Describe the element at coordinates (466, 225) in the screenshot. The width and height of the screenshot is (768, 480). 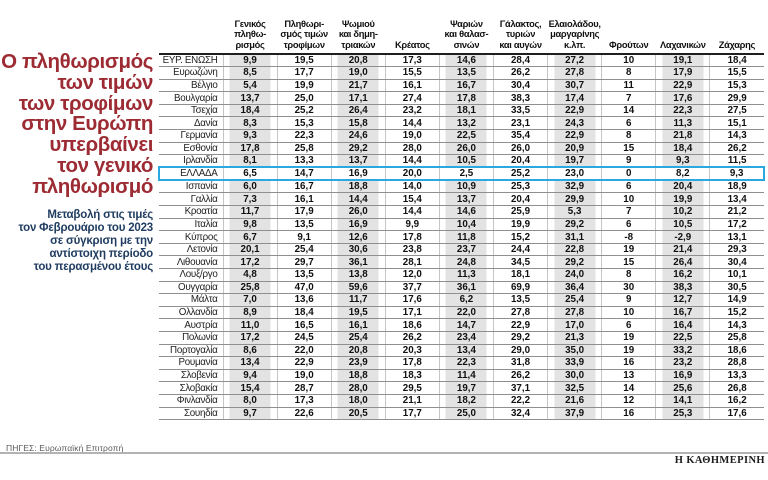
I see `value-cell: 10,4` at that location.